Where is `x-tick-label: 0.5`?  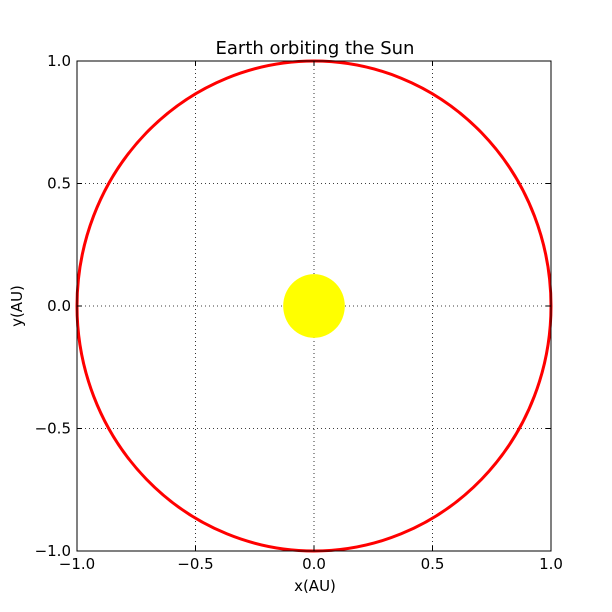
x-tick-label: 0.5 is located at coordinates (433, 564).